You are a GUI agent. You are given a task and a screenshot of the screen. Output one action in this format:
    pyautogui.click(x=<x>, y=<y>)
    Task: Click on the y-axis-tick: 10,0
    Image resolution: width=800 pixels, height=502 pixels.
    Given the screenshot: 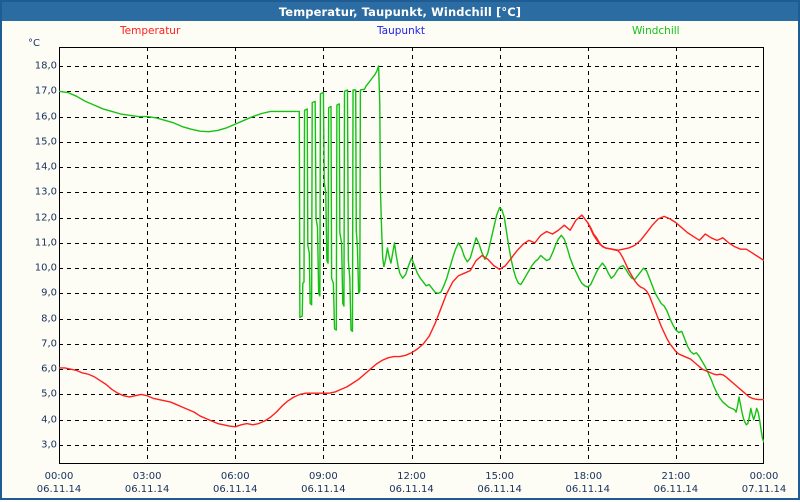 What is the action you would take?
    pyautogui.click(x=45, y=268)
    